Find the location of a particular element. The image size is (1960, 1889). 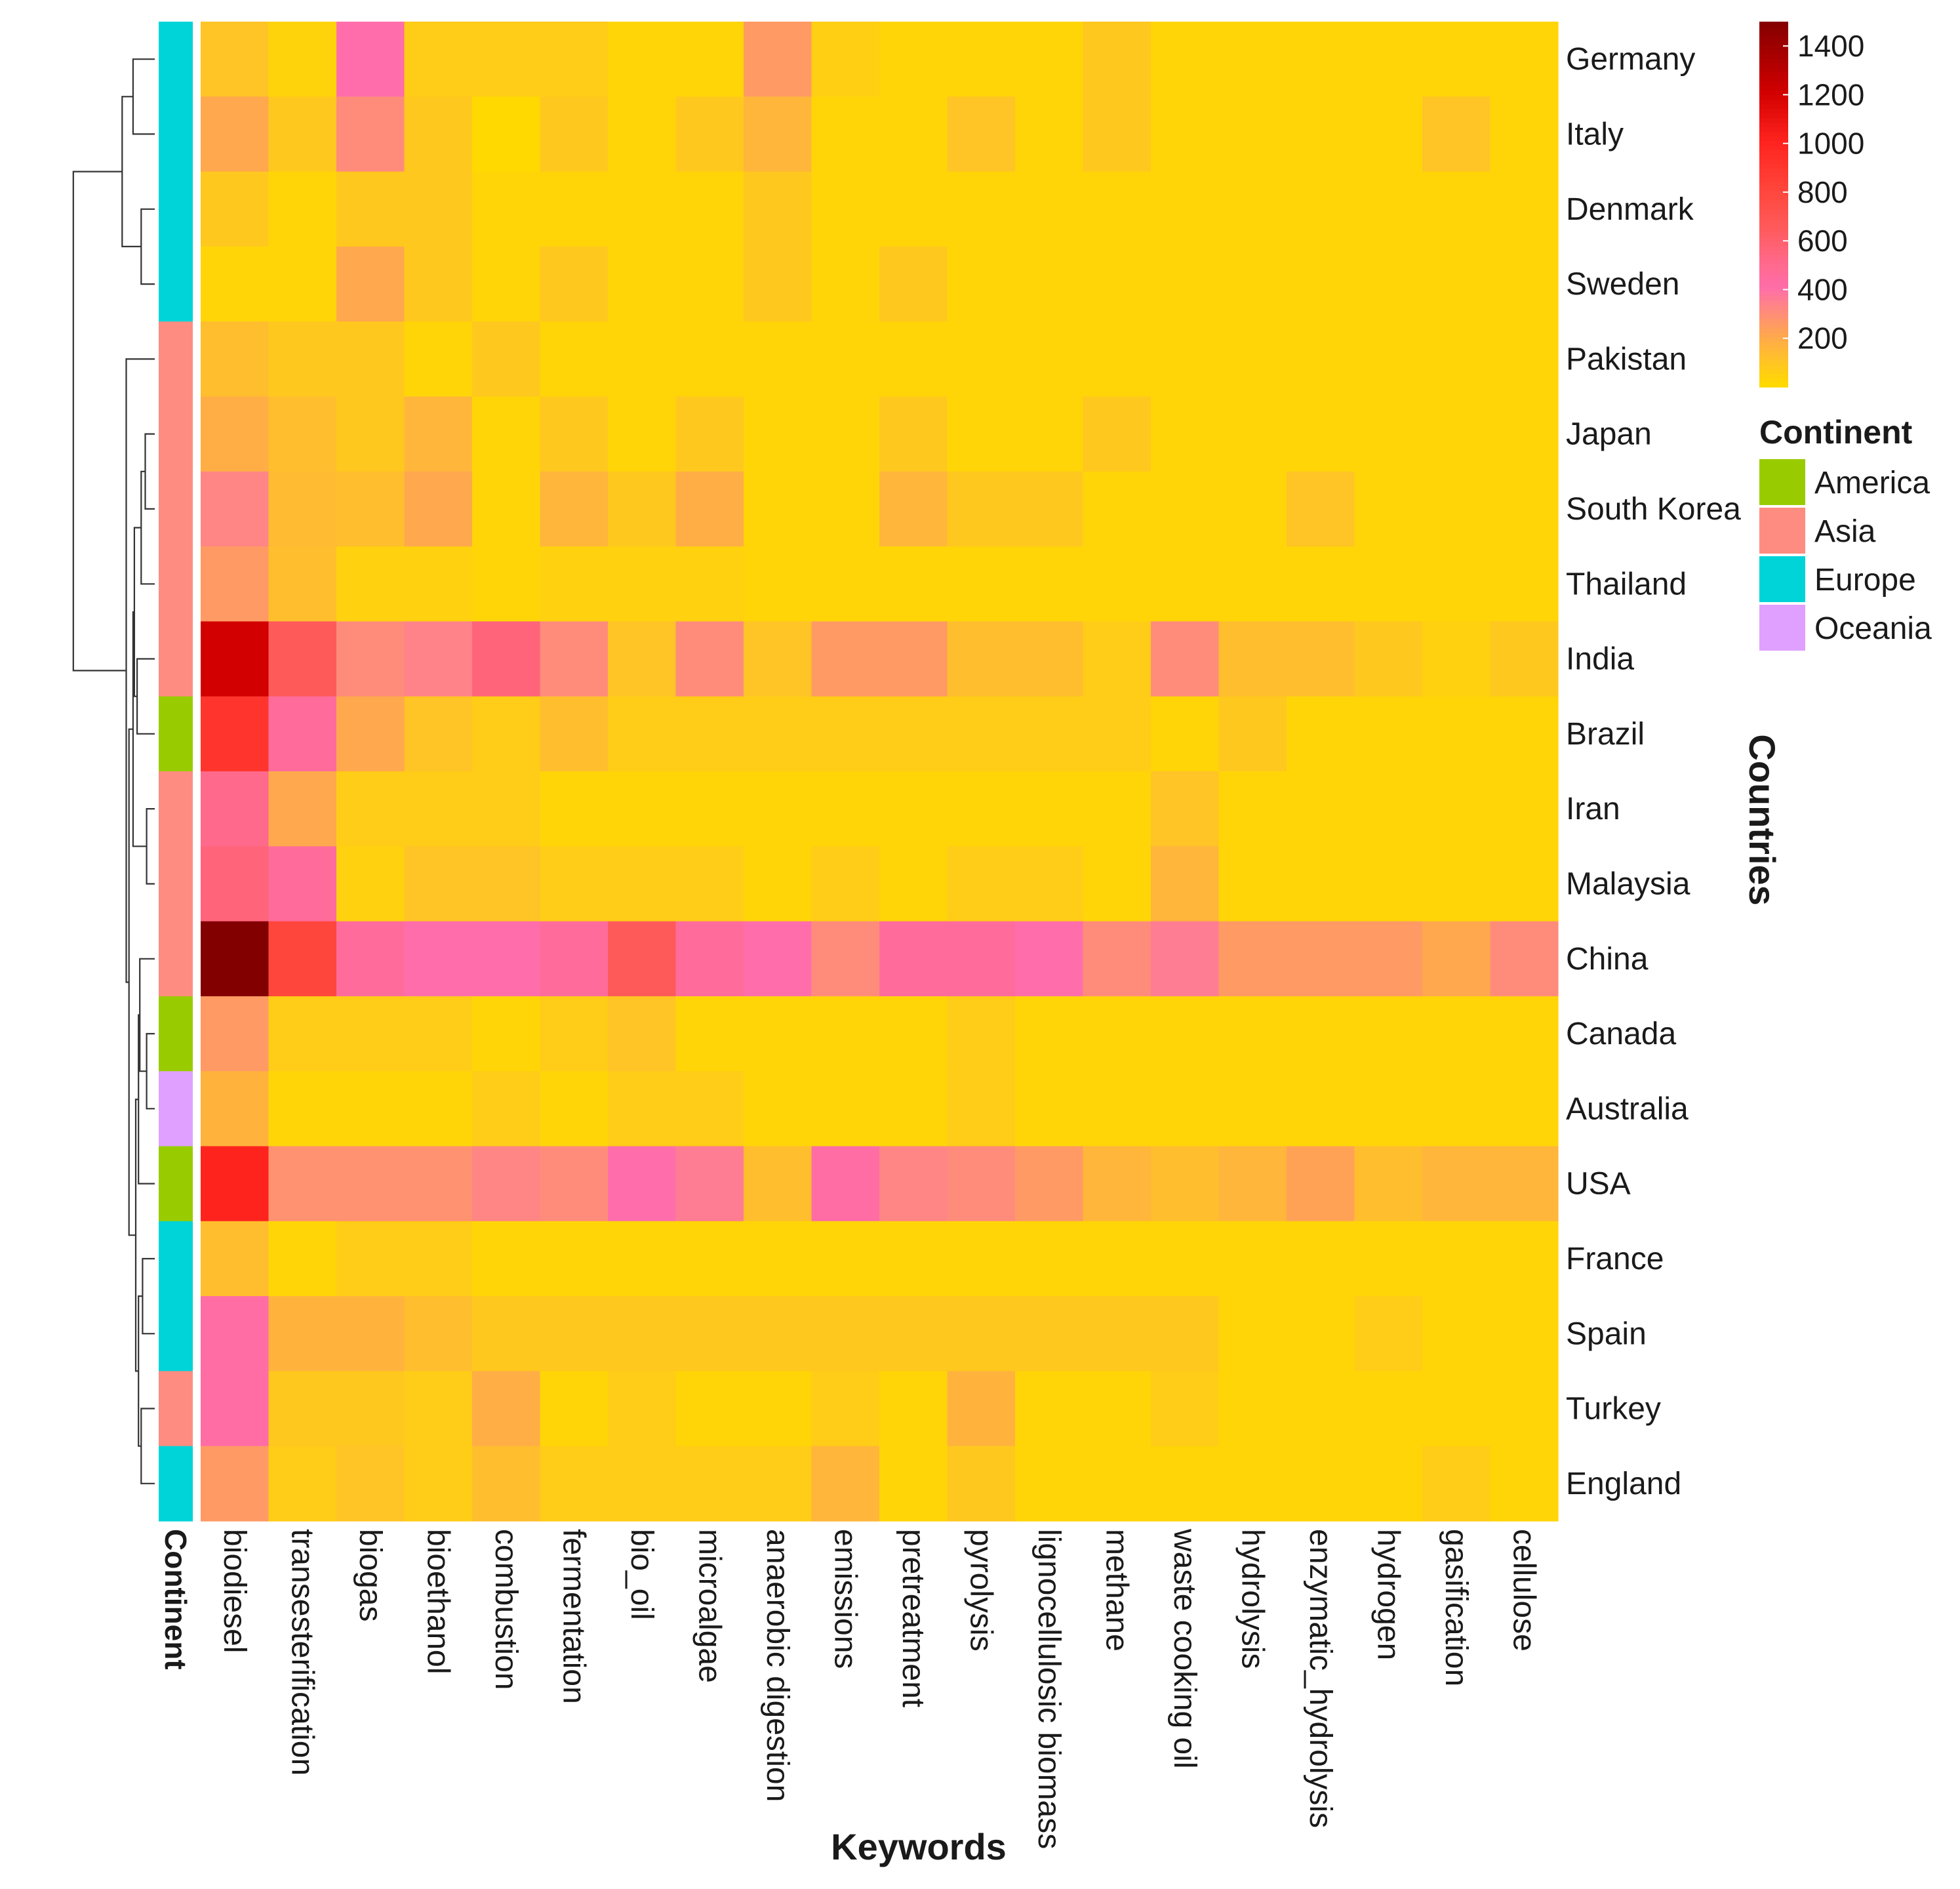

heatmap-cell-japan-fermentation is located at coordinates (574, 434).